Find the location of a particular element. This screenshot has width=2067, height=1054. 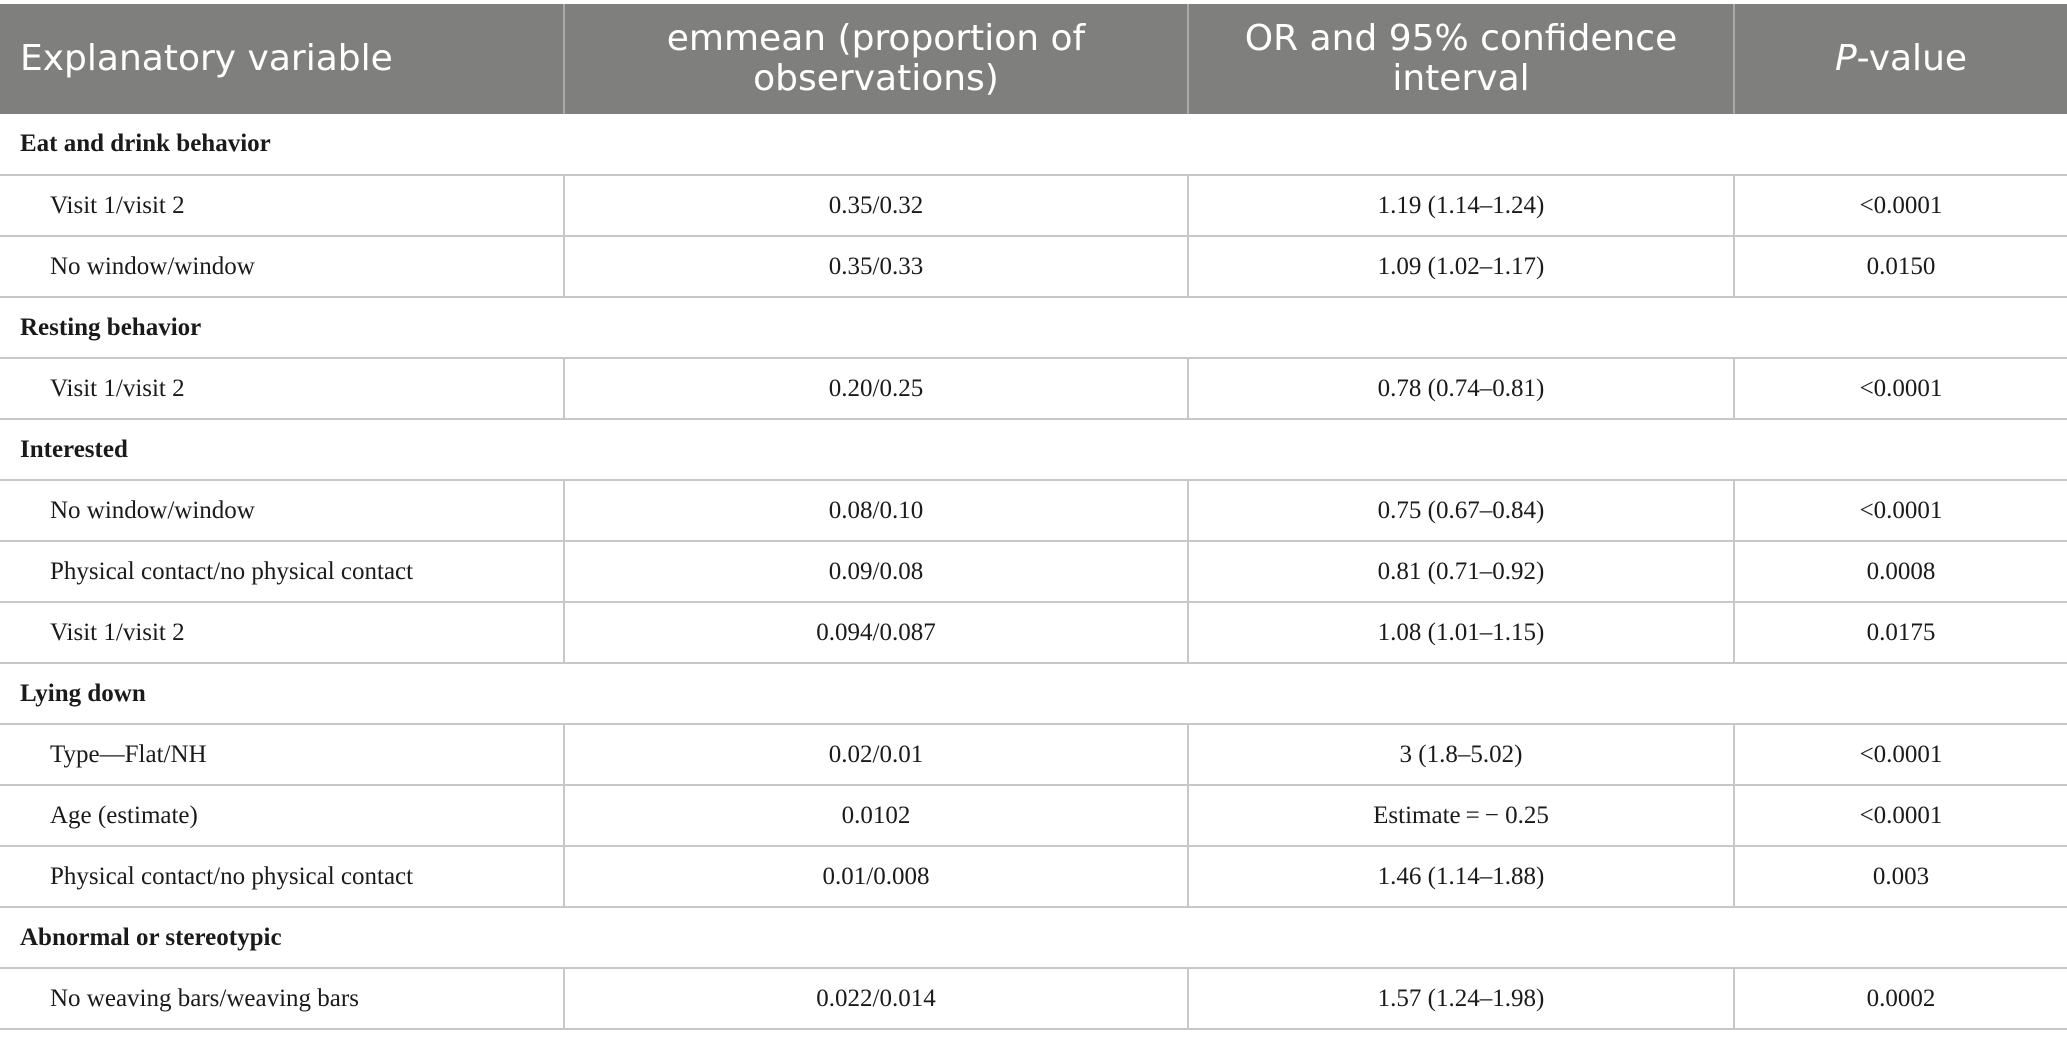

cell-p-value: 0.003 is located at coordinates (1900, 877).